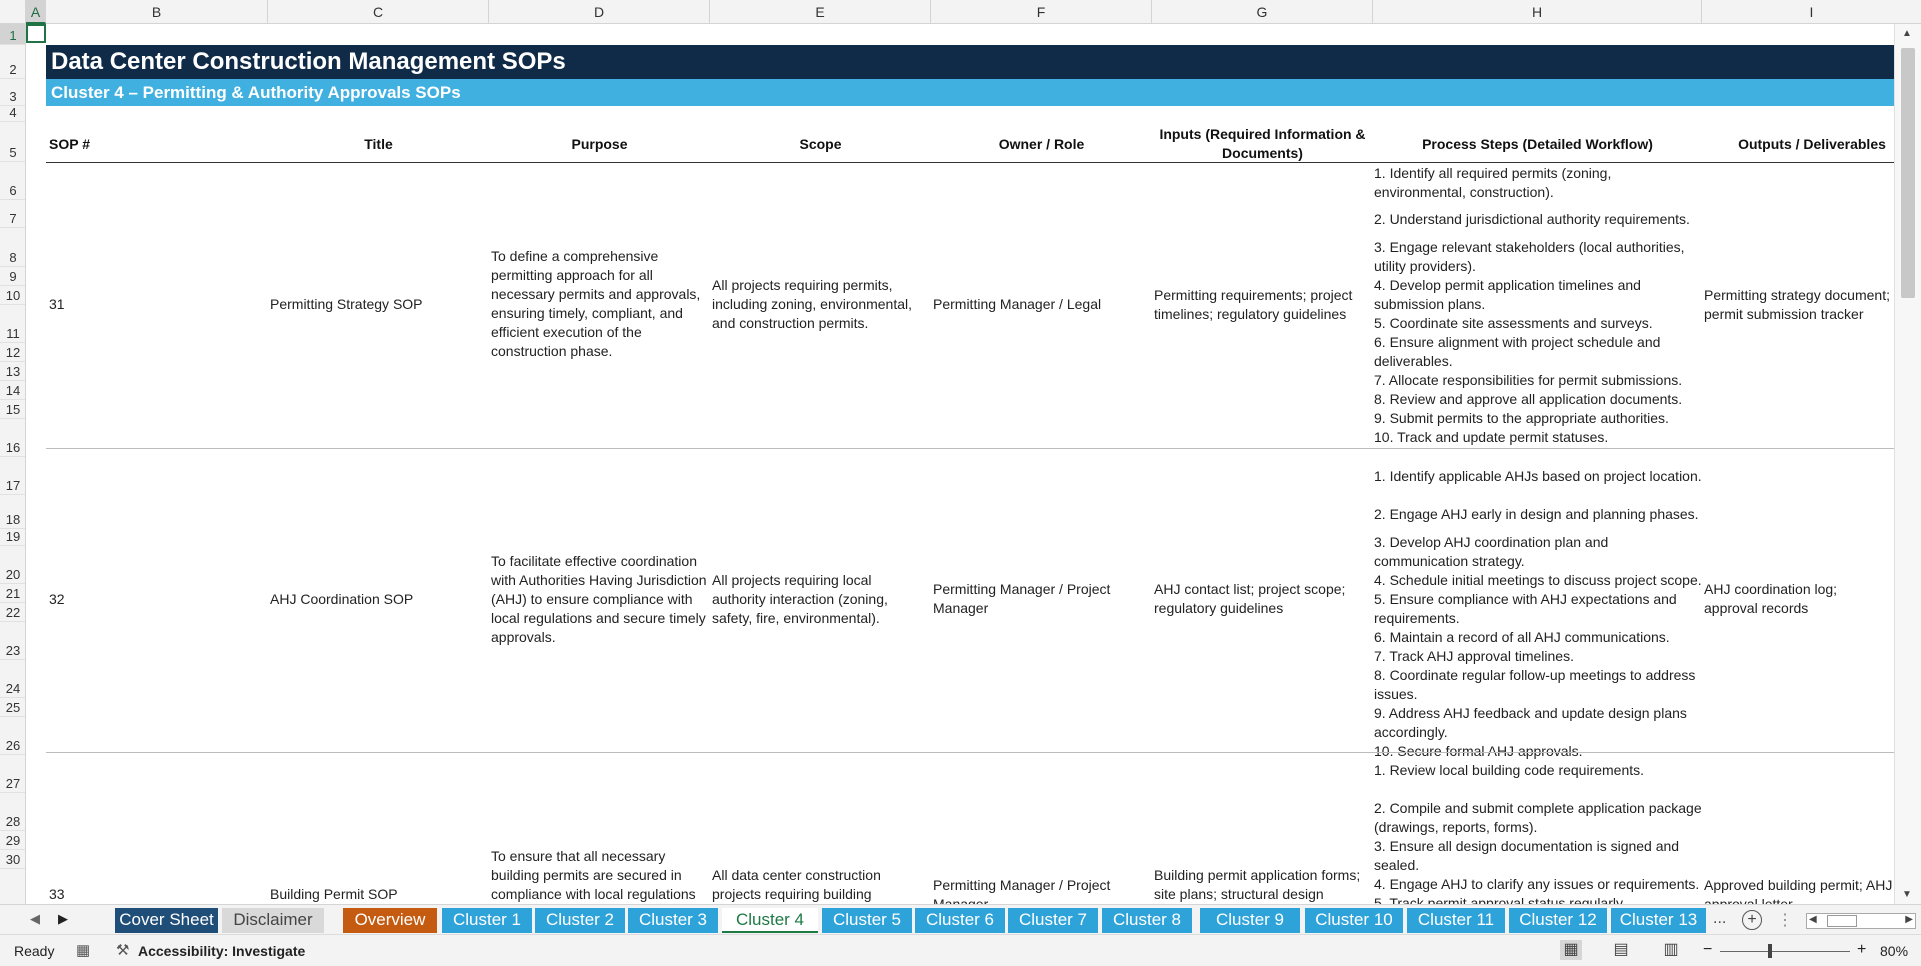  What do you see at coordinates (1053, 920) in the screenshot?
I see `sheet-tab: Cluster 7` at bounding box center [1053, 920].